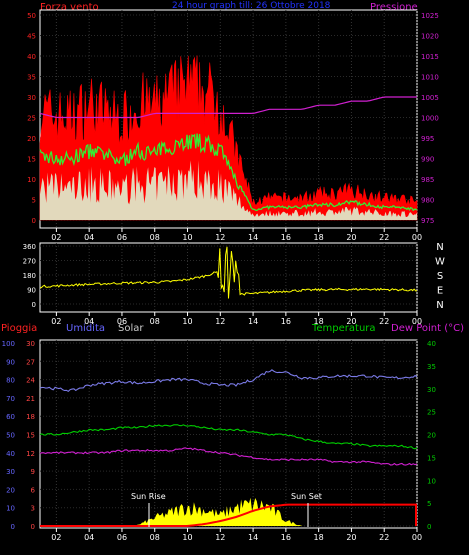  What do you see at coordinates (306, 496) in the screenshot?
I see `sun-set-label: Sun Set` at bounding box center [306, 496].